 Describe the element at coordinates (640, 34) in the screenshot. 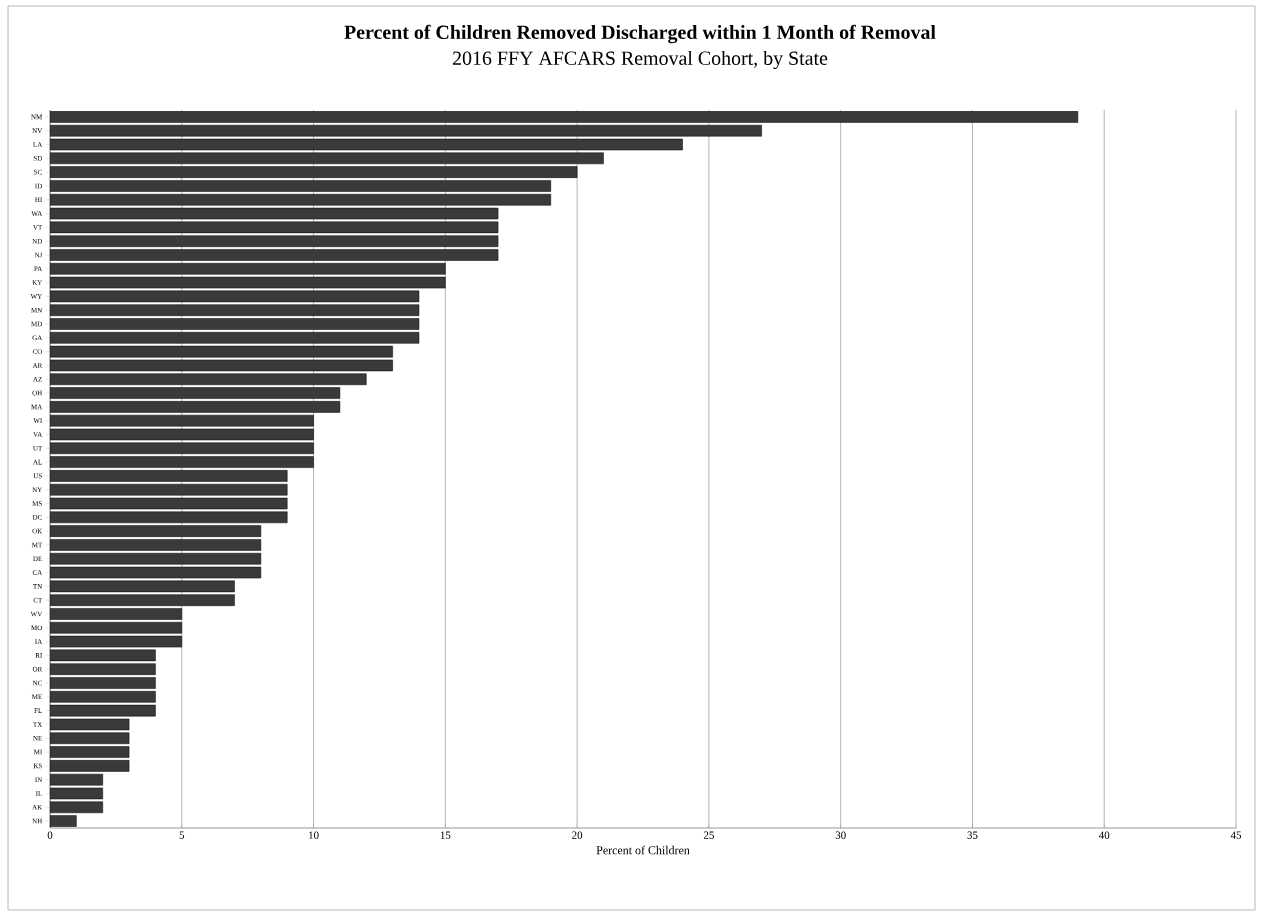

I see `chart-title: Percent of Children Removed Discharged within 1 Month of Removal` at that location.